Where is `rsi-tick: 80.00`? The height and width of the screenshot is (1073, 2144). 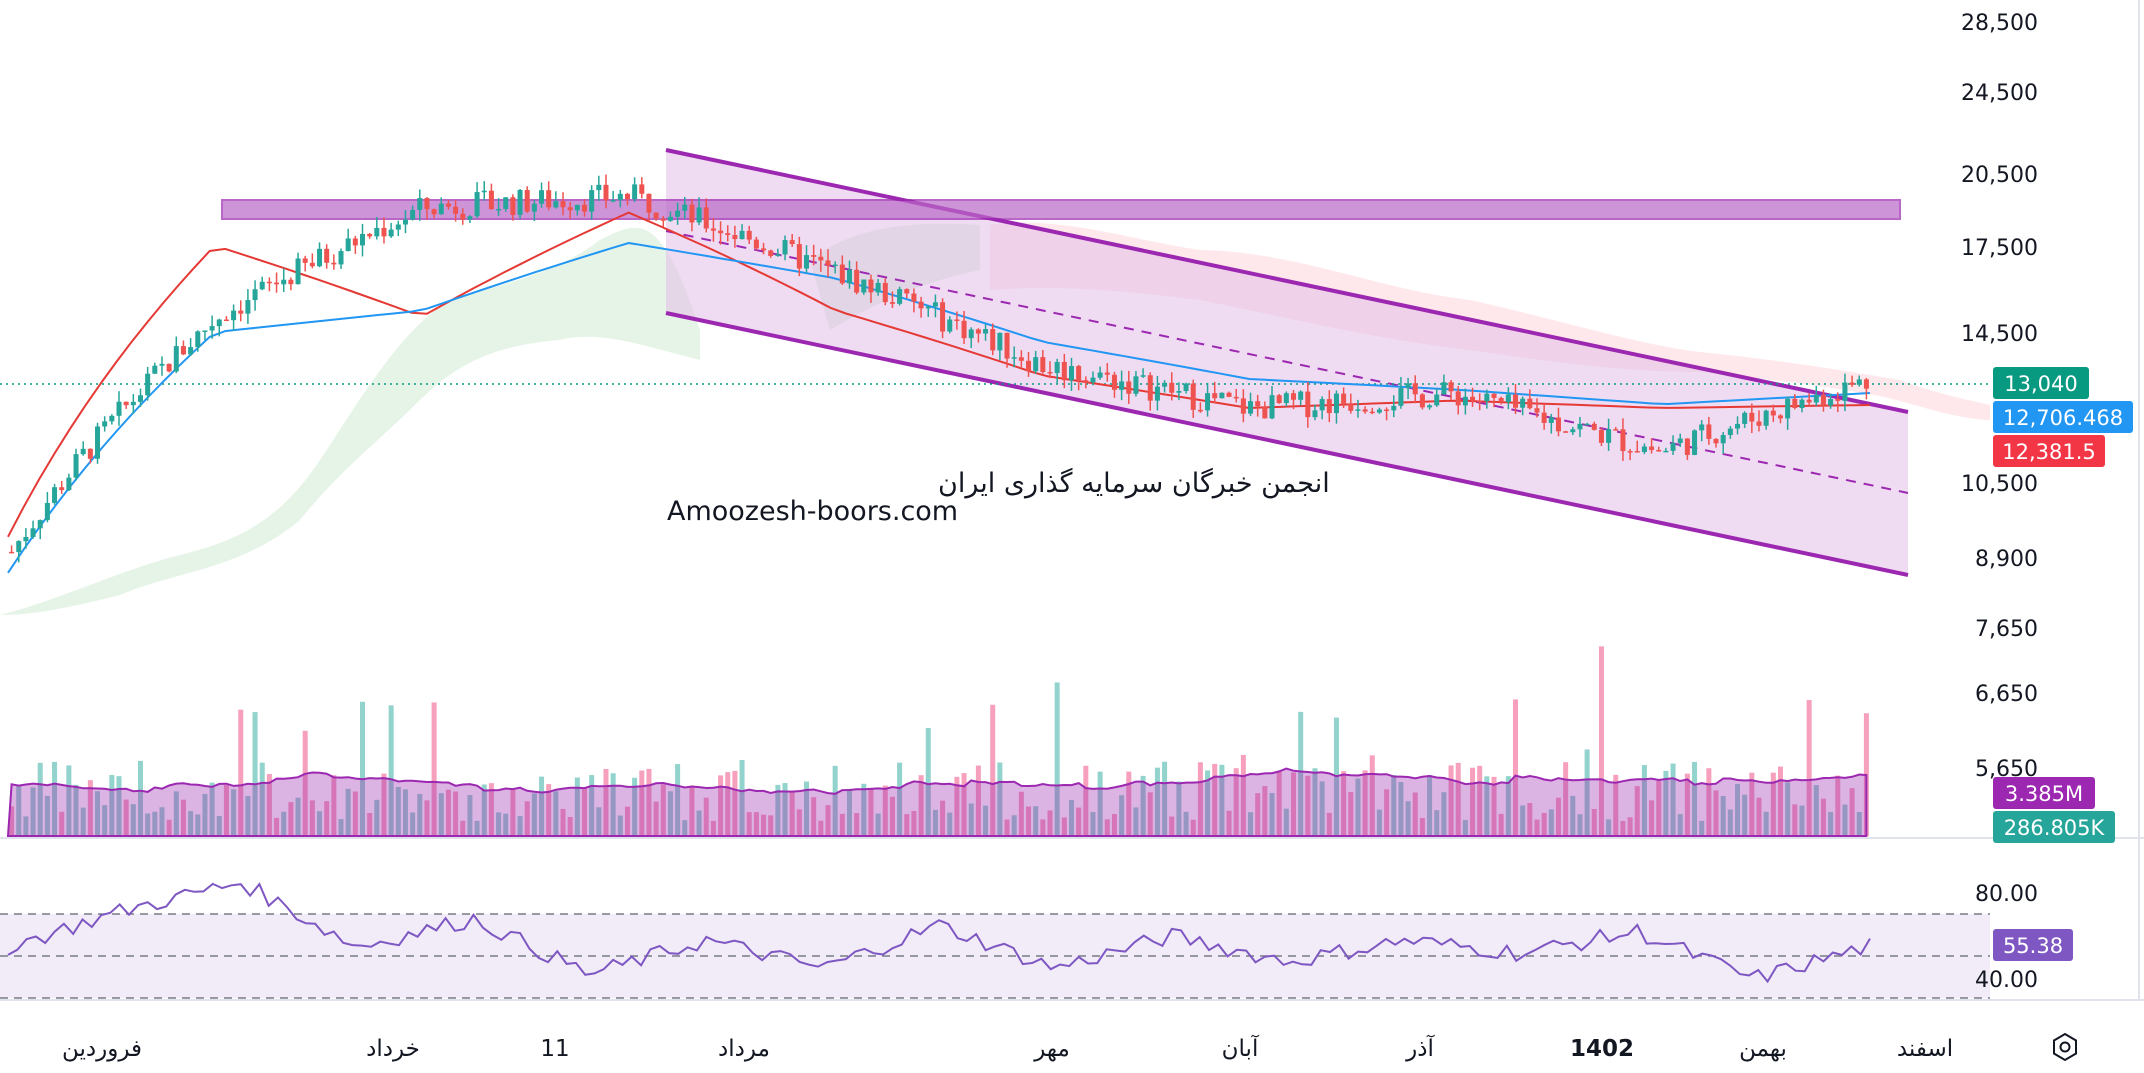 rsi-tick: 80.00 is located at coordinates (2006, 894).